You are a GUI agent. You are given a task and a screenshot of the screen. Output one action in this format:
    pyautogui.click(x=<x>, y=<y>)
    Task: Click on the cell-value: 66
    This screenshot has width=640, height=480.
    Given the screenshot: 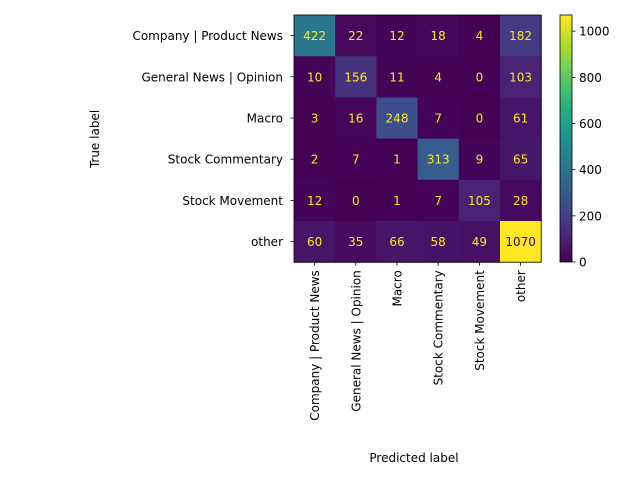 What is the action you would take?
    pyautogui.click(x=396, y=242)
    